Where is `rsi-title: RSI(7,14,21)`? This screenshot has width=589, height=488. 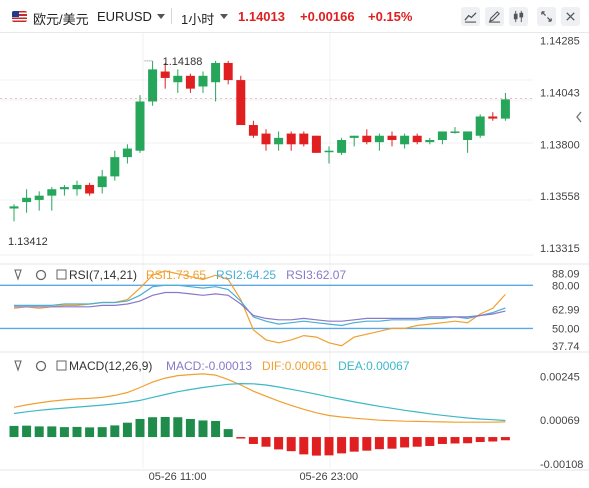
rsi-title: RSI(7,14,21) is located at coordinates (103, 275).